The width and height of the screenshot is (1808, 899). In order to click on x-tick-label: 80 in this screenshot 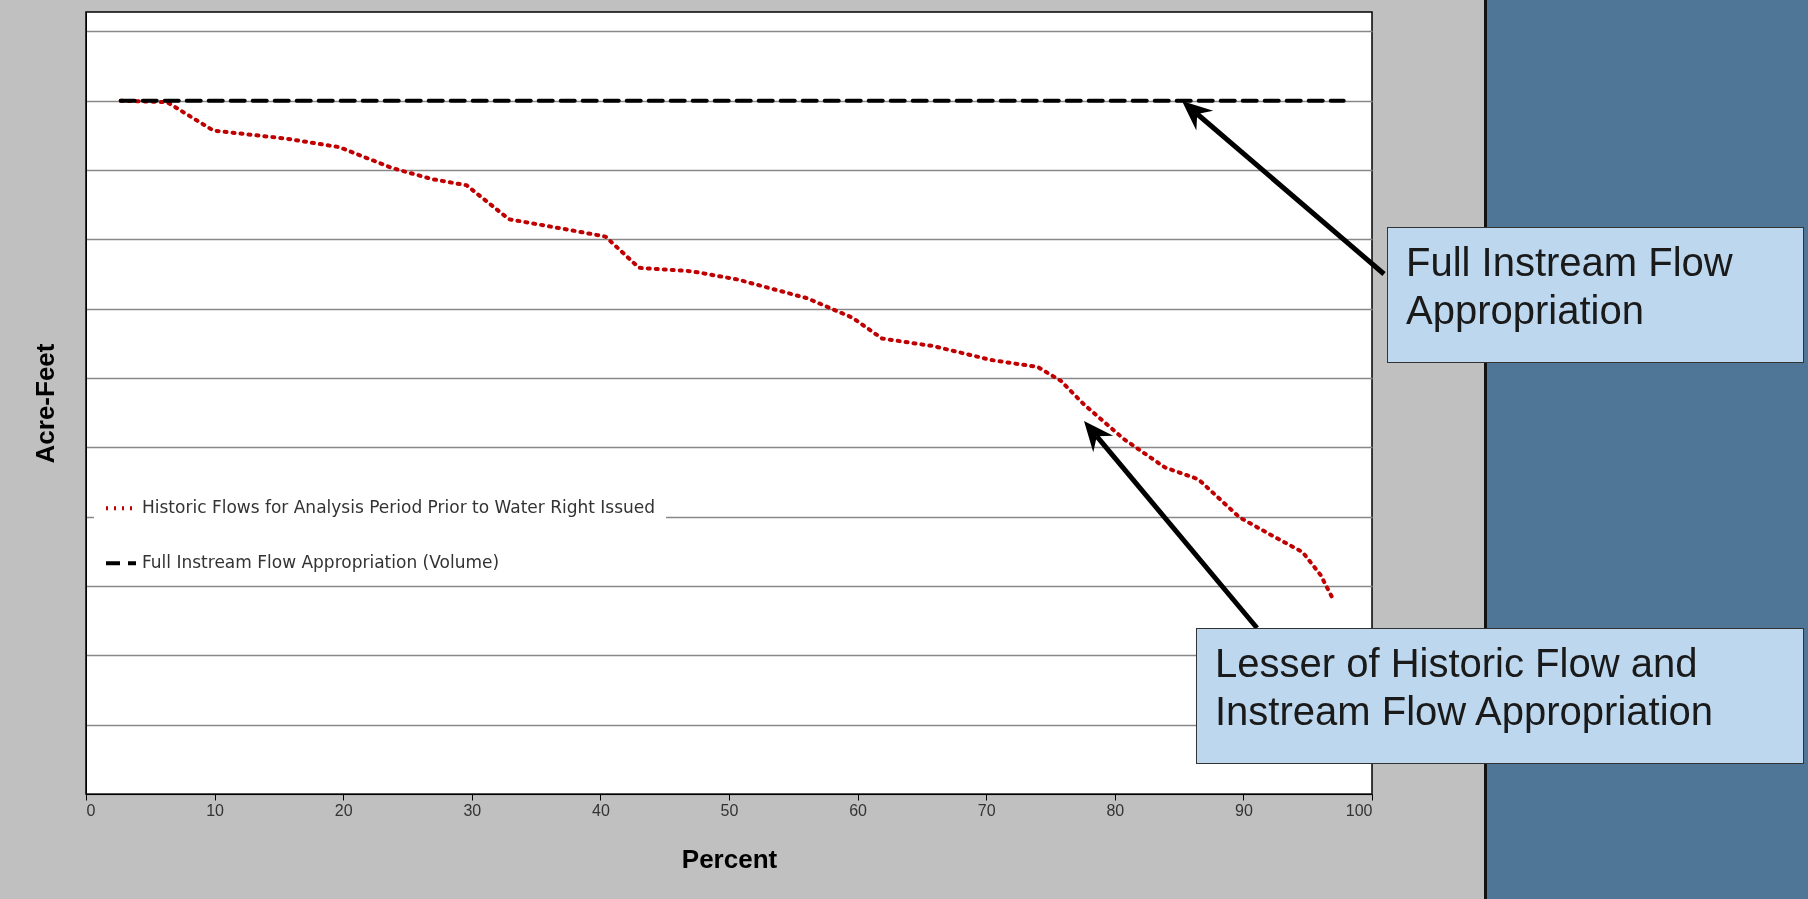, I will do `click(1115, 810)`.